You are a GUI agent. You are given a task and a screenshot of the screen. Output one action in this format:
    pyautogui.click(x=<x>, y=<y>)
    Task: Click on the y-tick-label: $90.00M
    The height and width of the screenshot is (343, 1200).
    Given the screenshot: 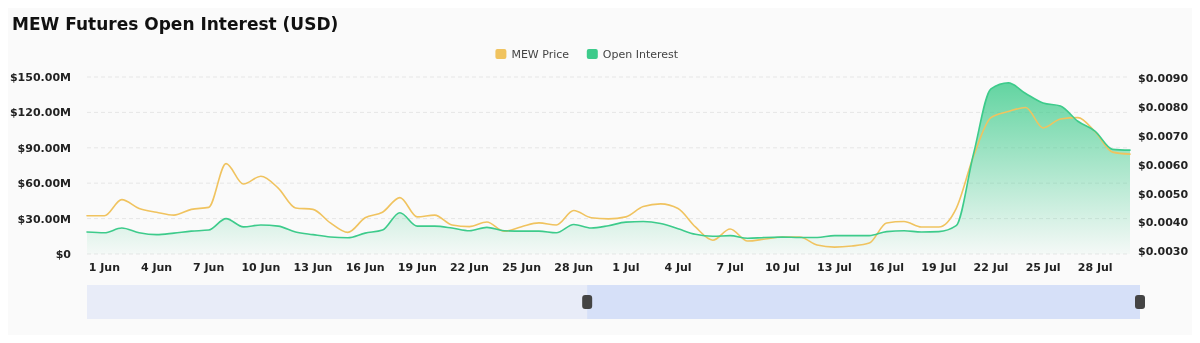 What is the action you would take?
    pyautogui.click(x=44, y=148)
    